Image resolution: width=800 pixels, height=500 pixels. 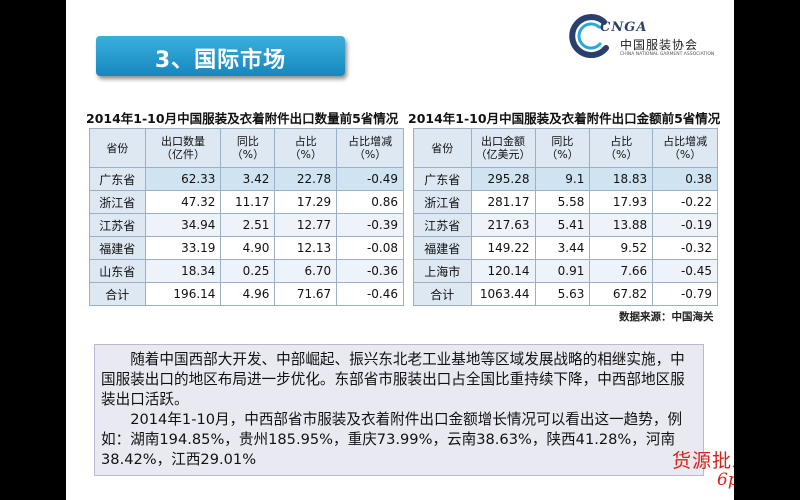 I want to click on value-cell: 149.22, so click(x=503, y=248).